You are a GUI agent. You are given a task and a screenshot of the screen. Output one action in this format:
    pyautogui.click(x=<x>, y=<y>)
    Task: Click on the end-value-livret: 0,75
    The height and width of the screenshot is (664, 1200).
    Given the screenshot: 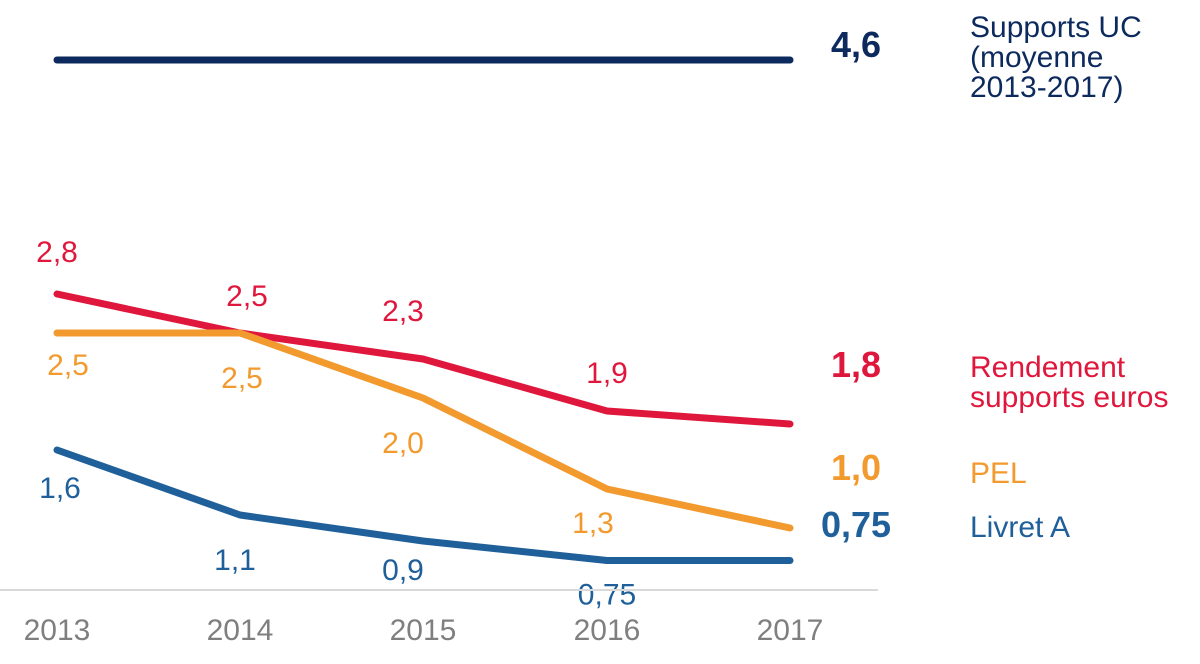 What is the action you would take?
    pyautogui.click(x=856, y=524)
    